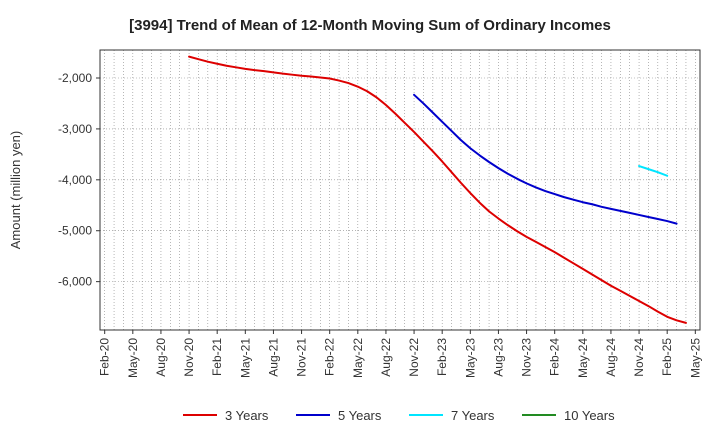  What do you see at coordinates (498, 357) in the screenshot?
I see `x-tick-label: Aug-23` at bounding box center [498, 357].